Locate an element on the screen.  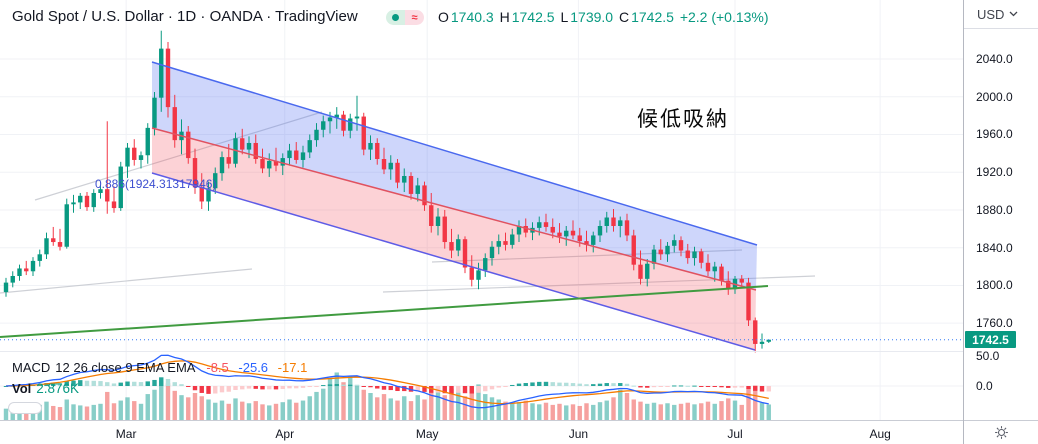
price-tick-label: 1920.0 is located at coordinates (994, 172).